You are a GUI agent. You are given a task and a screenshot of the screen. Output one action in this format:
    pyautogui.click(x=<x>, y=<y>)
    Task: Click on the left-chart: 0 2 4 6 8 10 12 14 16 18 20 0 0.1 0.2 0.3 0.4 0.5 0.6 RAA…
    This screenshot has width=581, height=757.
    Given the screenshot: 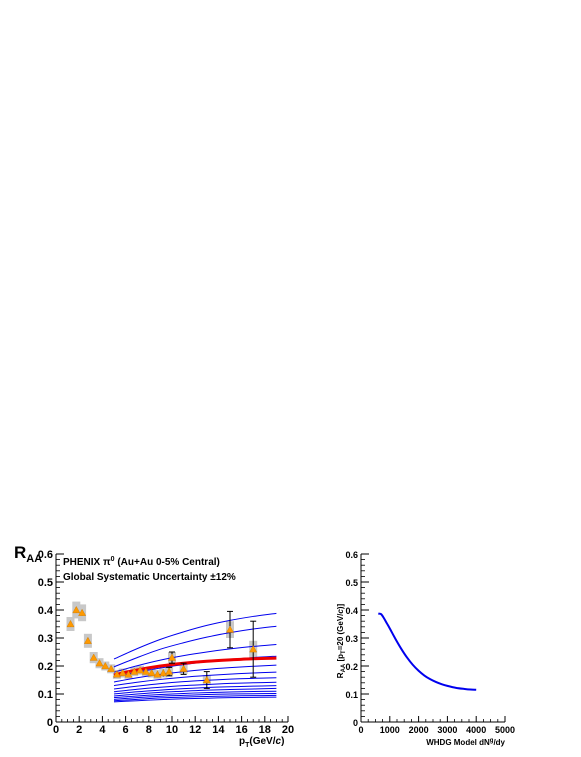 What is the action you would take?
    pyautogui.click(x=154, y=646)
    